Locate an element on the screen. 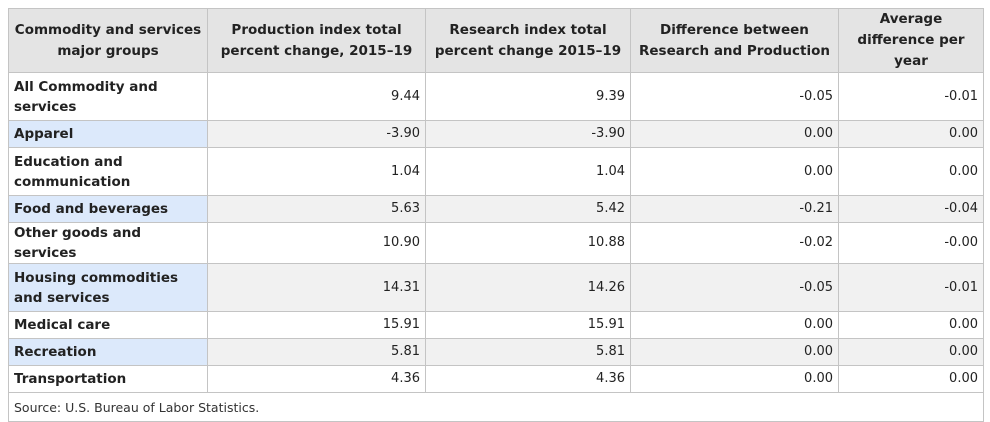 The image size is (990, 422). research-cell: 15.91 is located at coordinates (528, 325).